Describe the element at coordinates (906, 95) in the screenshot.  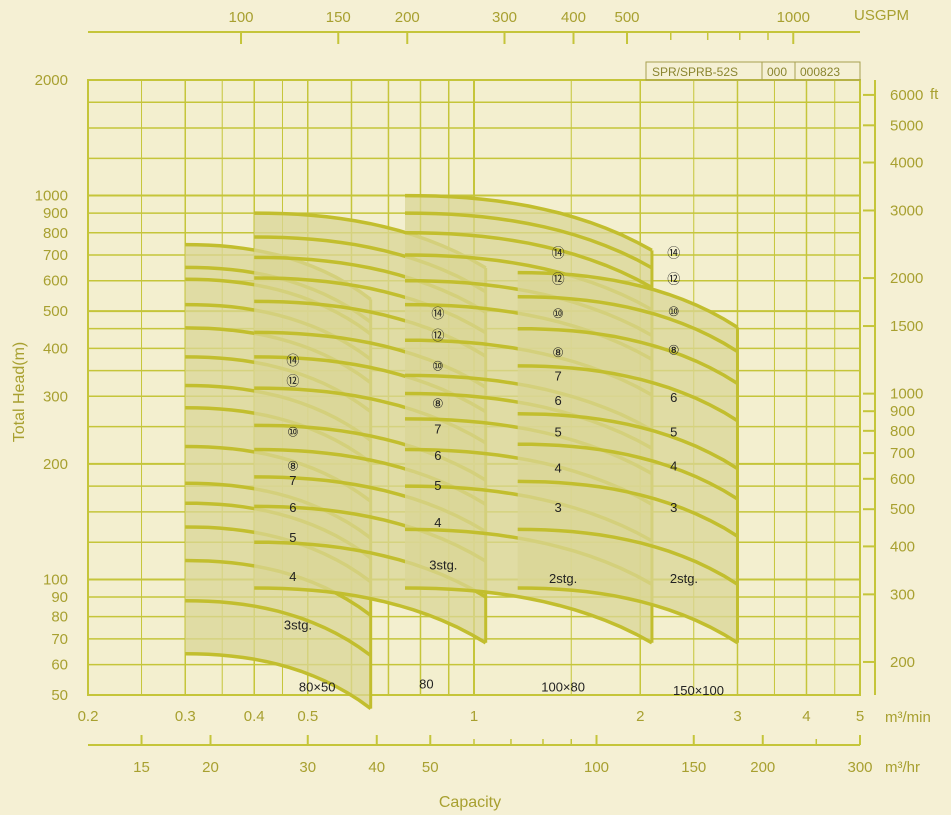
I see `y-tick-label-ft: 6000` at that location.